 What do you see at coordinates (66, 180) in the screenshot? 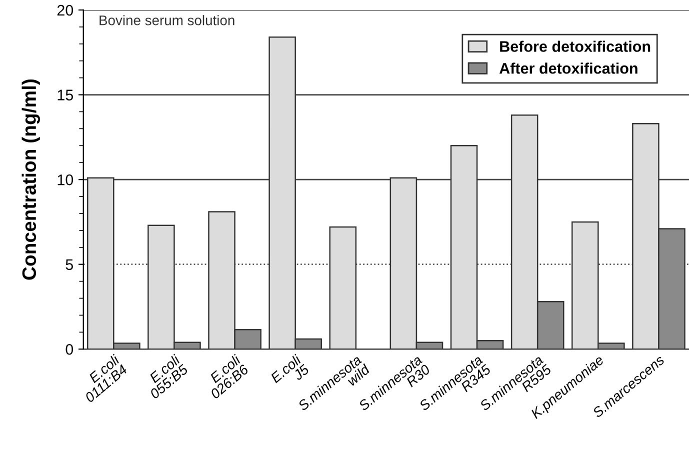
I see `y-tick-label: 10` at bounding box center [66, 180].